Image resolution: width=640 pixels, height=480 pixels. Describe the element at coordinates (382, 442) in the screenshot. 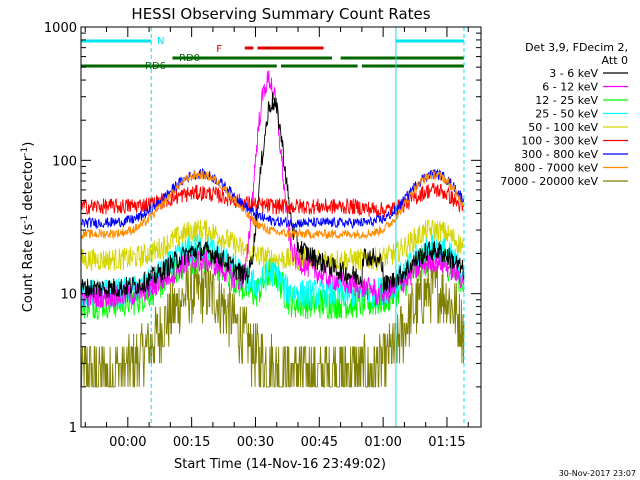

I see `x-tick-label: 01:00` at that location.